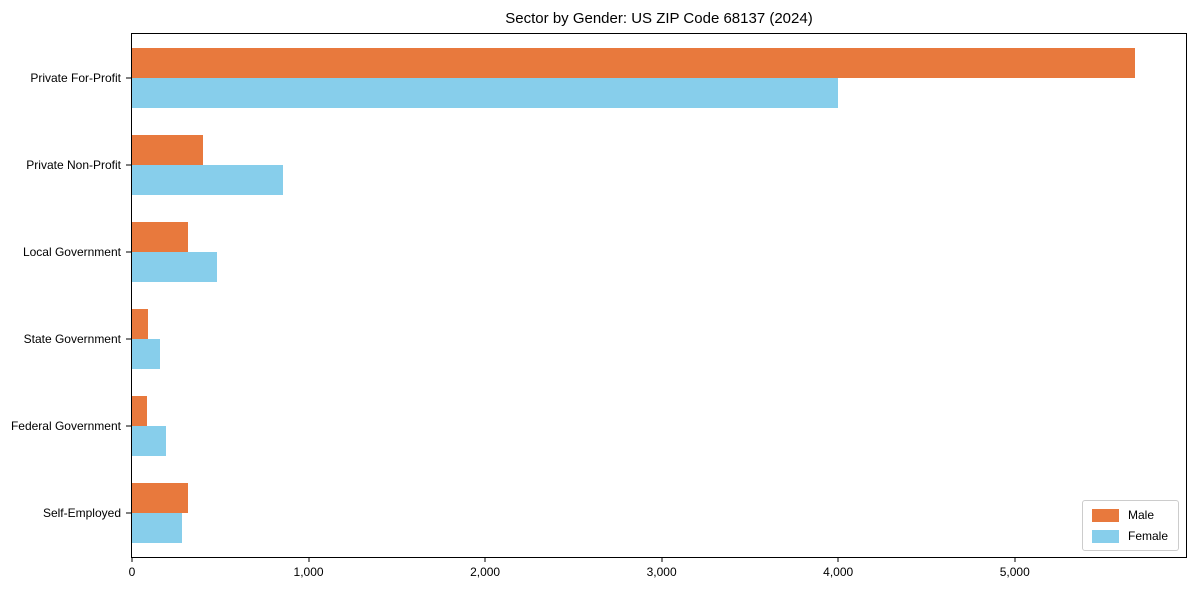 The width and height of the screenshot is (1200, 600). What do you see at coordinates (128, 78) in the screenshot?
I see `y-tick-mark-private-for-profit` at bounding box center [128, 78].